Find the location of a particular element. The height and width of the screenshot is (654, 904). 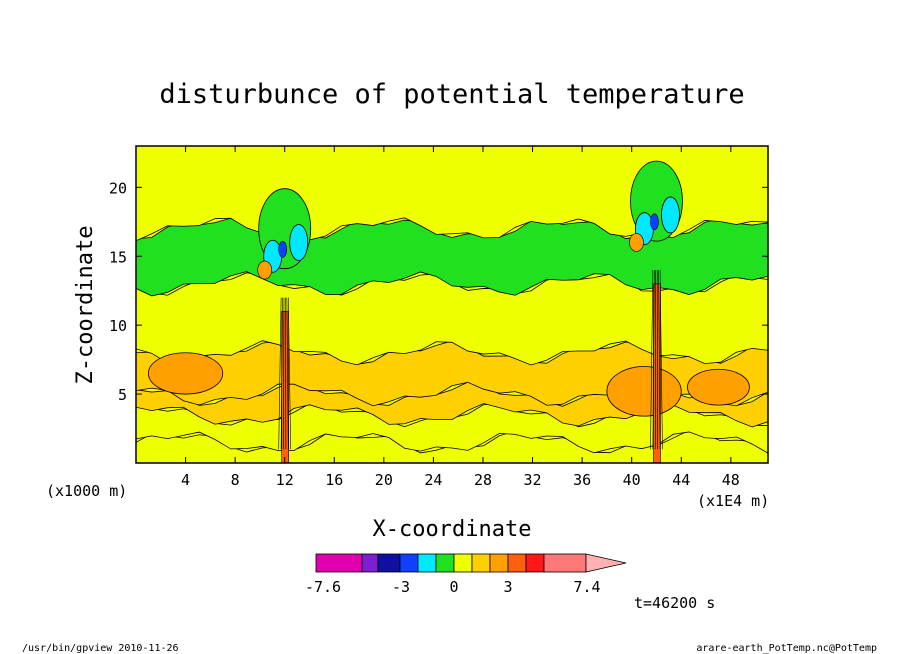

colorbar-arrow is located at coordinates (606, 563).